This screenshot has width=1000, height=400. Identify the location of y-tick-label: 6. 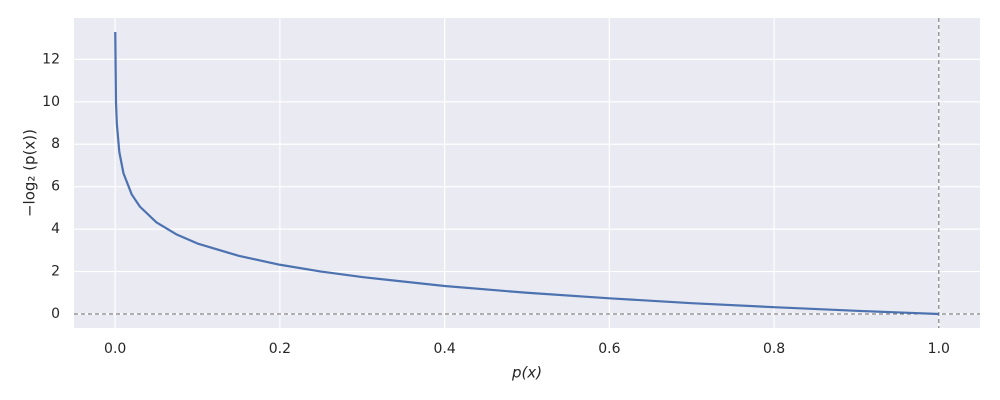
(55, 187).